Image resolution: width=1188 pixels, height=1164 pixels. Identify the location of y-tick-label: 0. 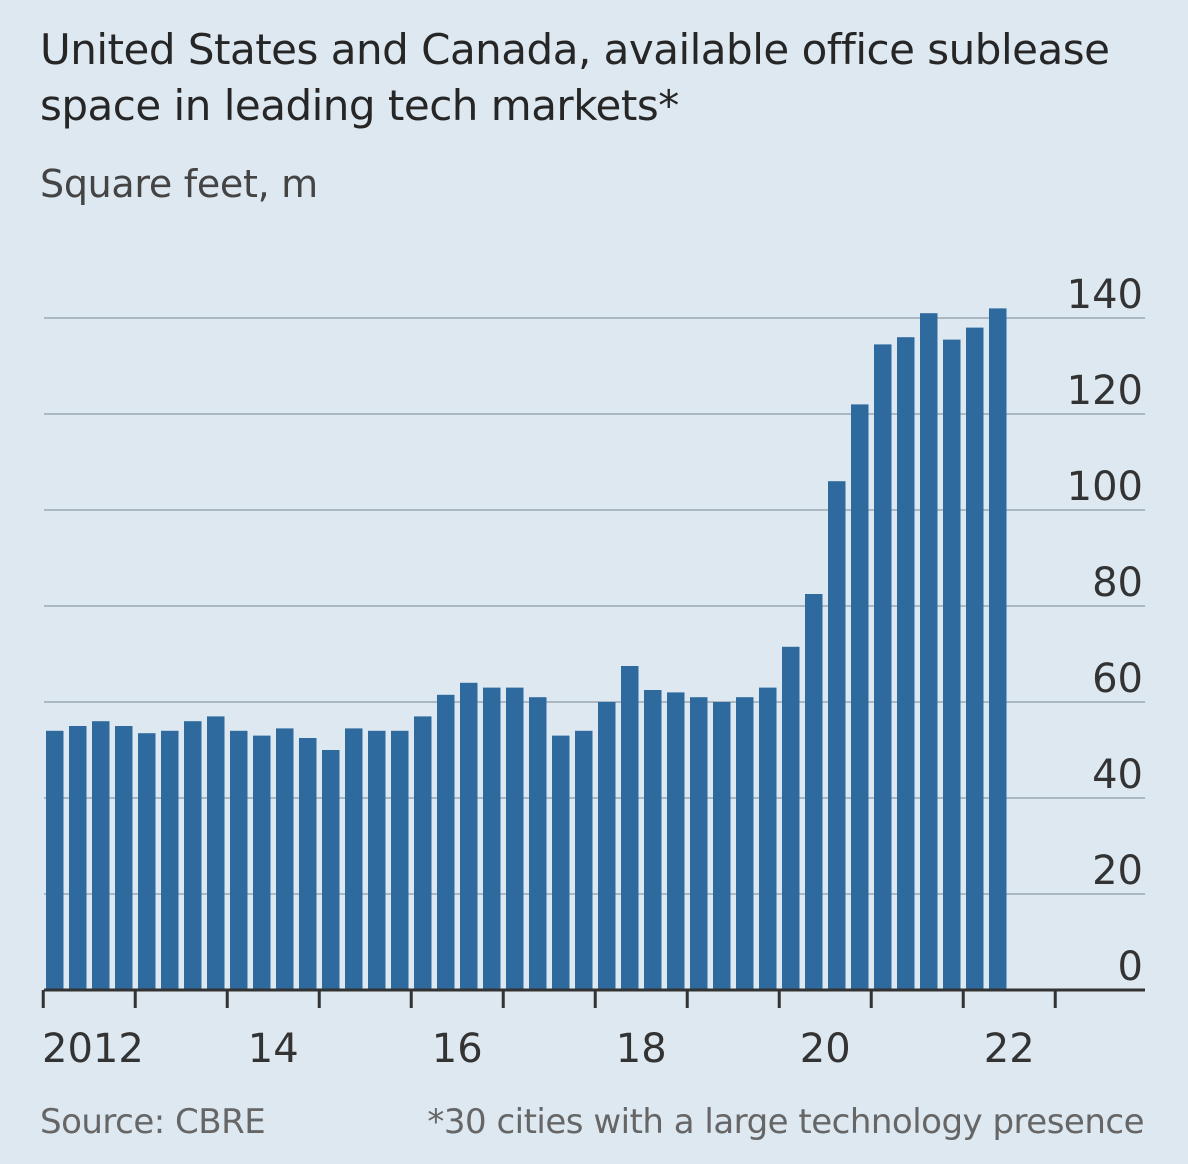
(1130, 967).